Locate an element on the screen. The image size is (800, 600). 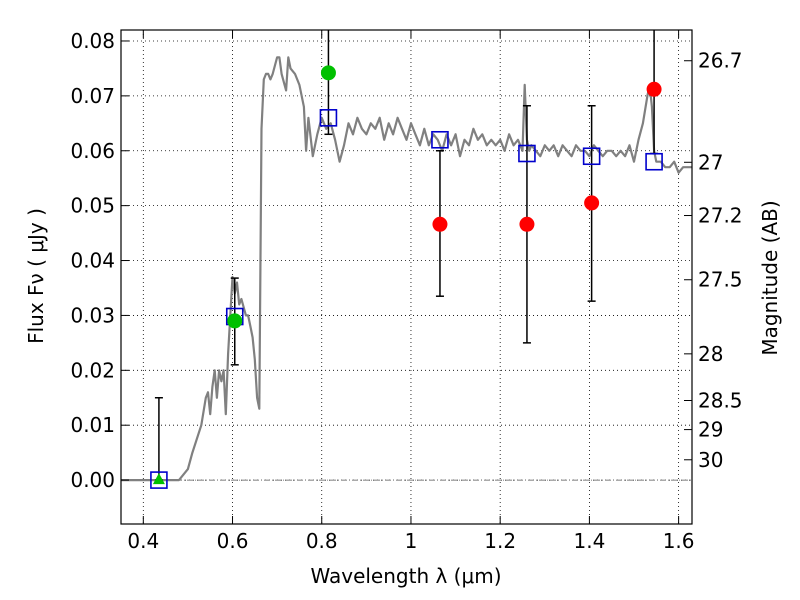
y-tick-label: 0.06 is located at coordinates (92, 151).